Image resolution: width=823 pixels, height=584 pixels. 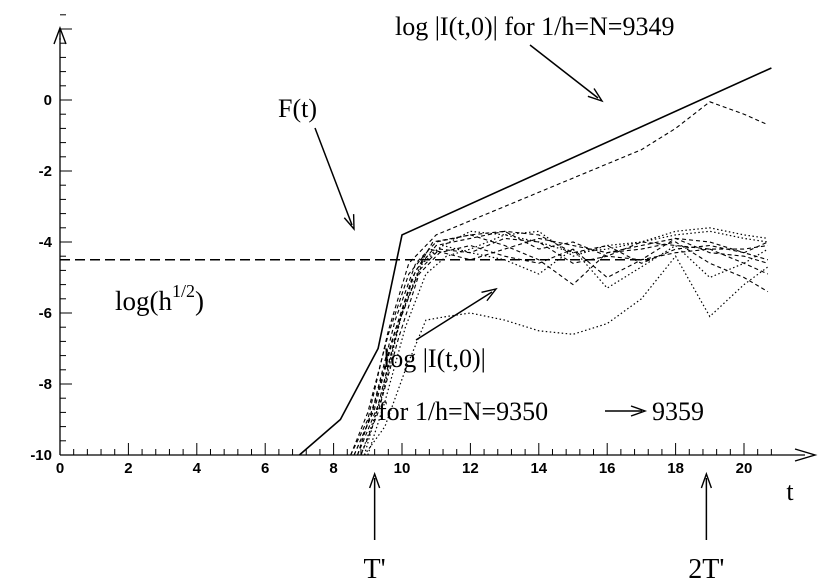 I want to click on x-tick-label: 6, so click(x=265, y=468).